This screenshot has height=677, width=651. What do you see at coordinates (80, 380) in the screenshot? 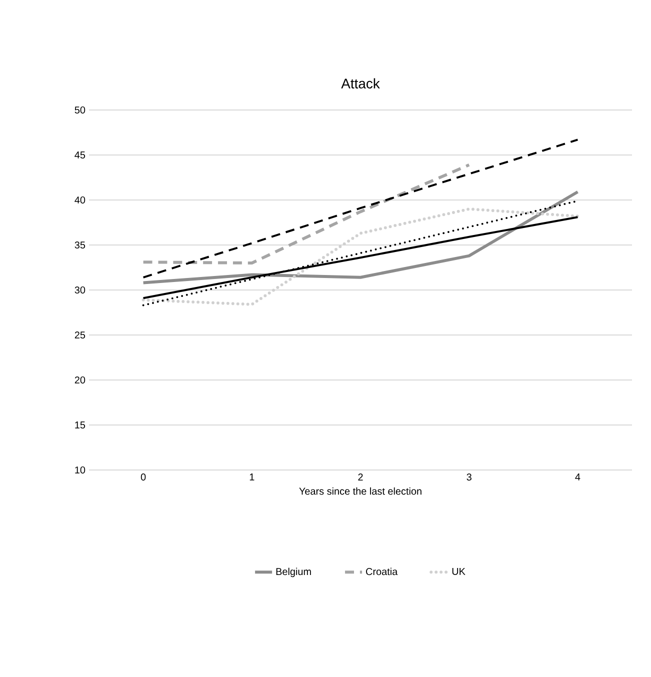
I see `y-tick-label: 20` at bounding box center [80, 380].